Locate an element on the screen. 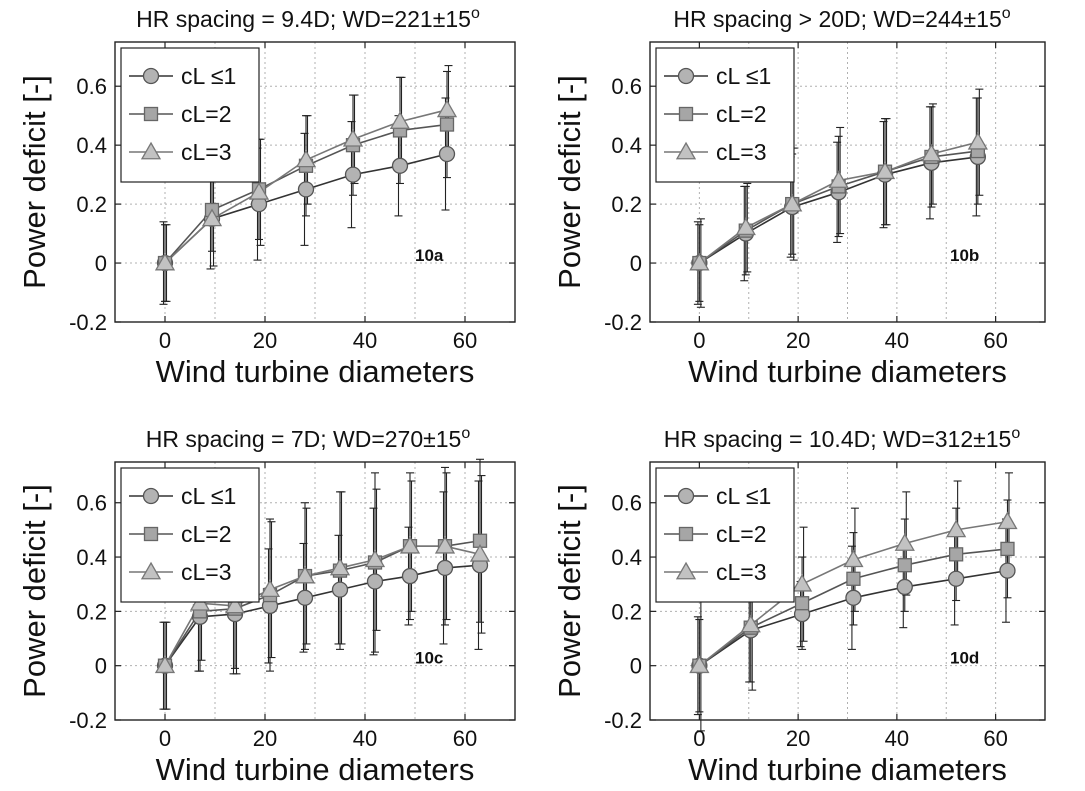 The width and height of the screenshot is (1085, 791). panel-title: HR spacing = 10.4D; WD=312±15o is located at coordinates (842, 438).